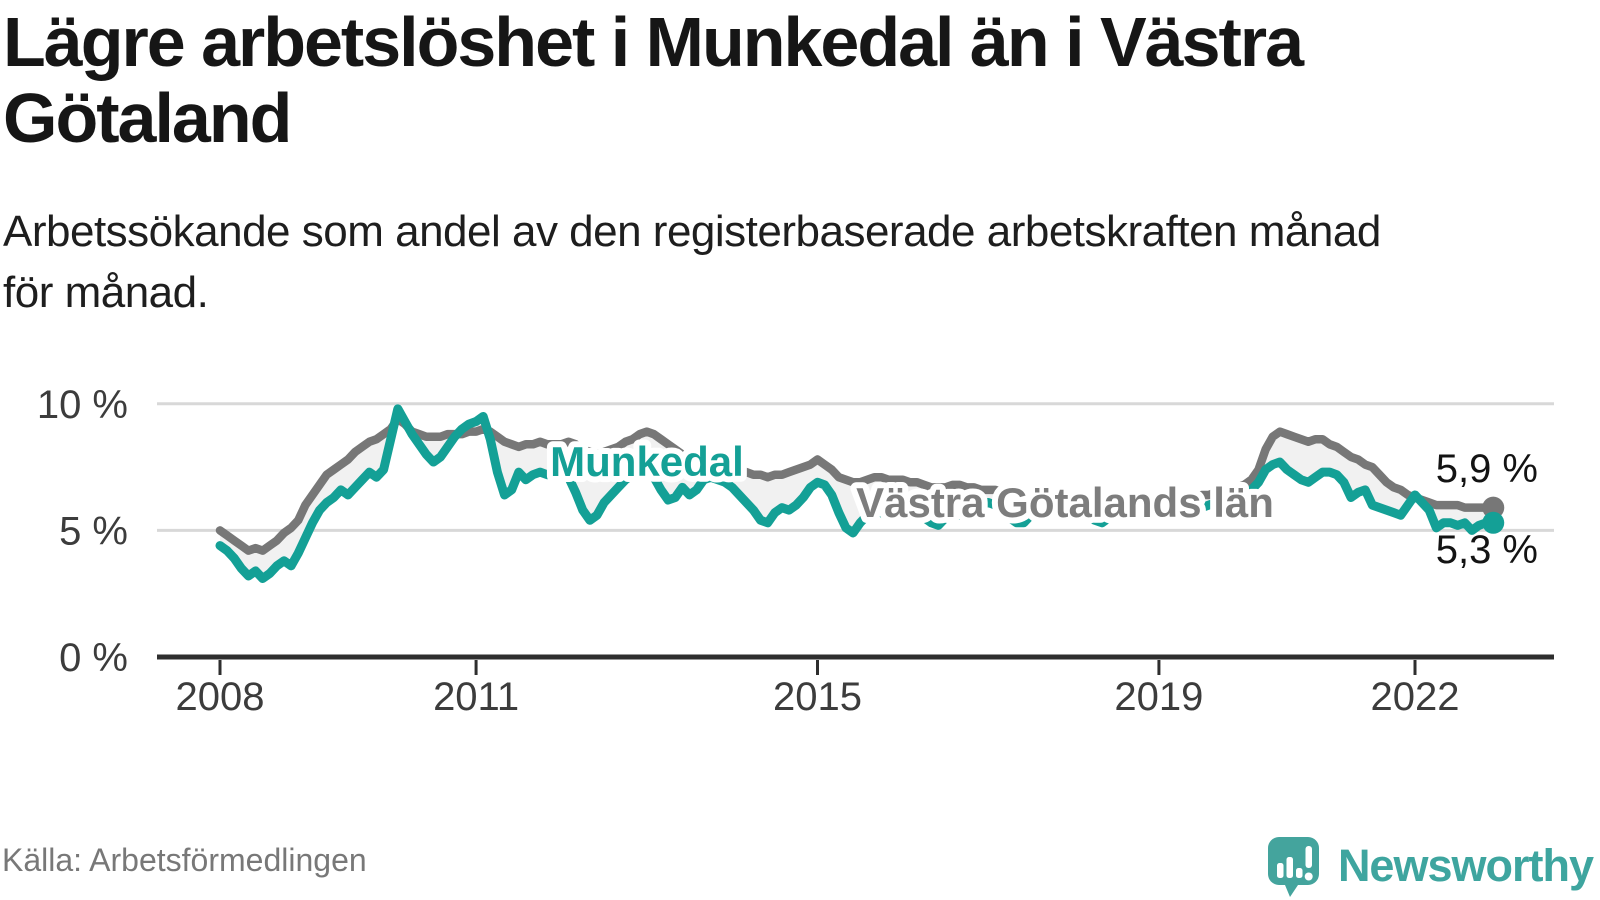 Image resolution: width=1600 pixels, height=900 pixels. I want to click on end-value-munkedal: 5,3 %, so click(1487, 550).